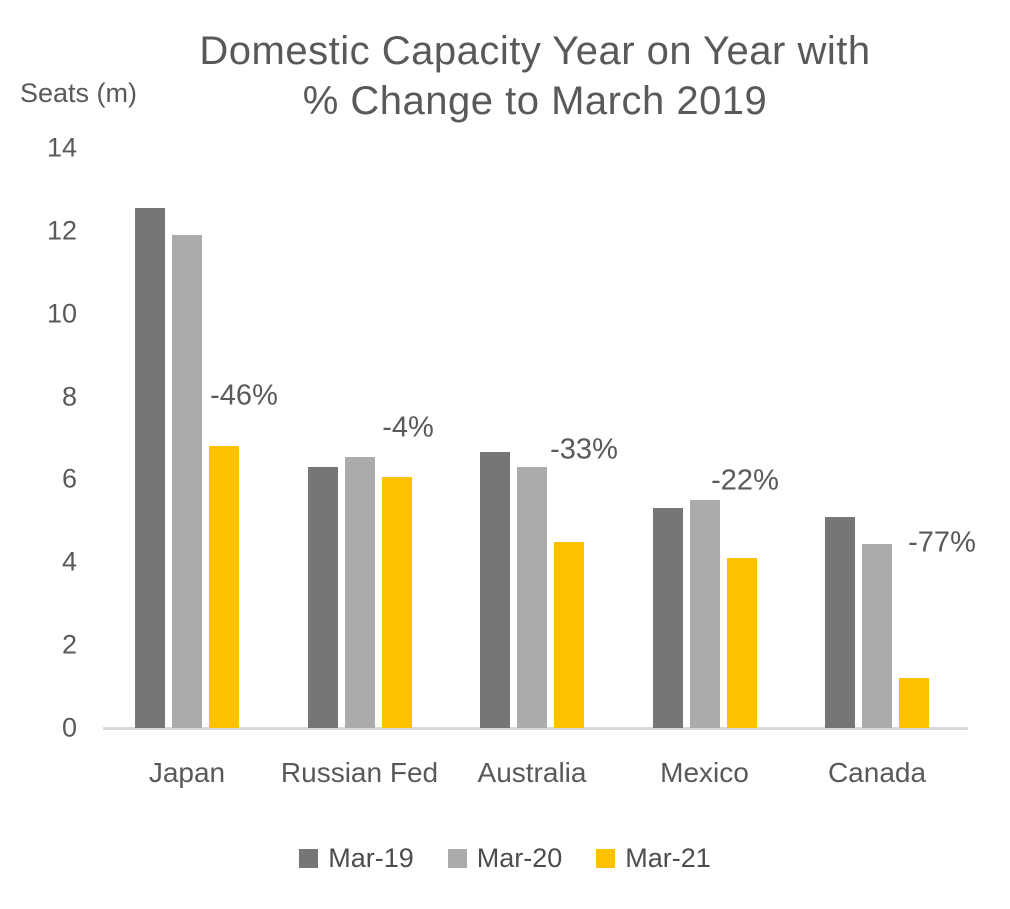 This screenshot has height=909, width=1010. What do you see at coordinates (584, 449) in the screenshot?
I see `pct-change-label-33: -33%` at bounding box center [584, 449].